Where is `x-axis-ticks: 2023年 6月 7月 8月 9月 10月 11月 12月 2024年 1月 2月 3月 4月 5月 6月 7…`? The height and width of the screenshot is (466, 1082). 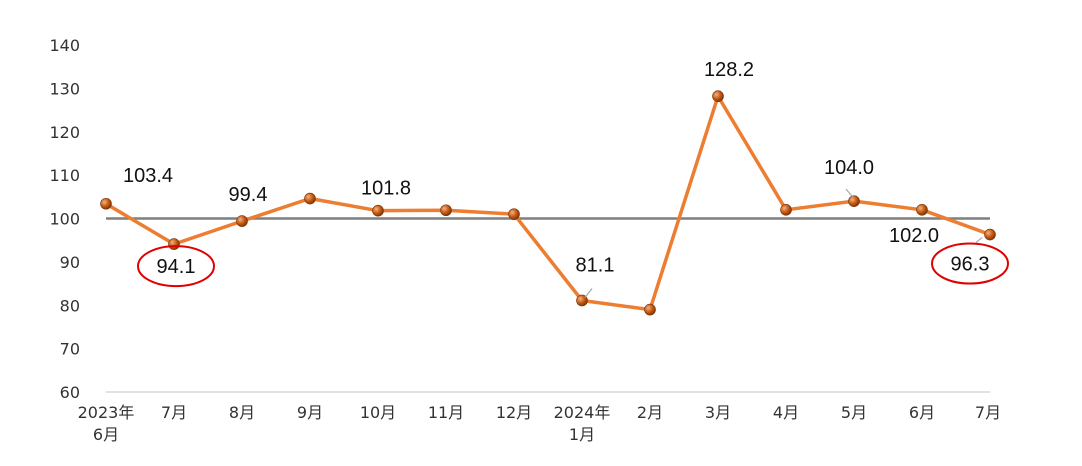
x-axis-ticks: 2023年 6月 7月 8月 9月 10月 11月 12月 2024年 1月 2月 3月 4月 5月 6月 7… is located at coordinates (539, 423).